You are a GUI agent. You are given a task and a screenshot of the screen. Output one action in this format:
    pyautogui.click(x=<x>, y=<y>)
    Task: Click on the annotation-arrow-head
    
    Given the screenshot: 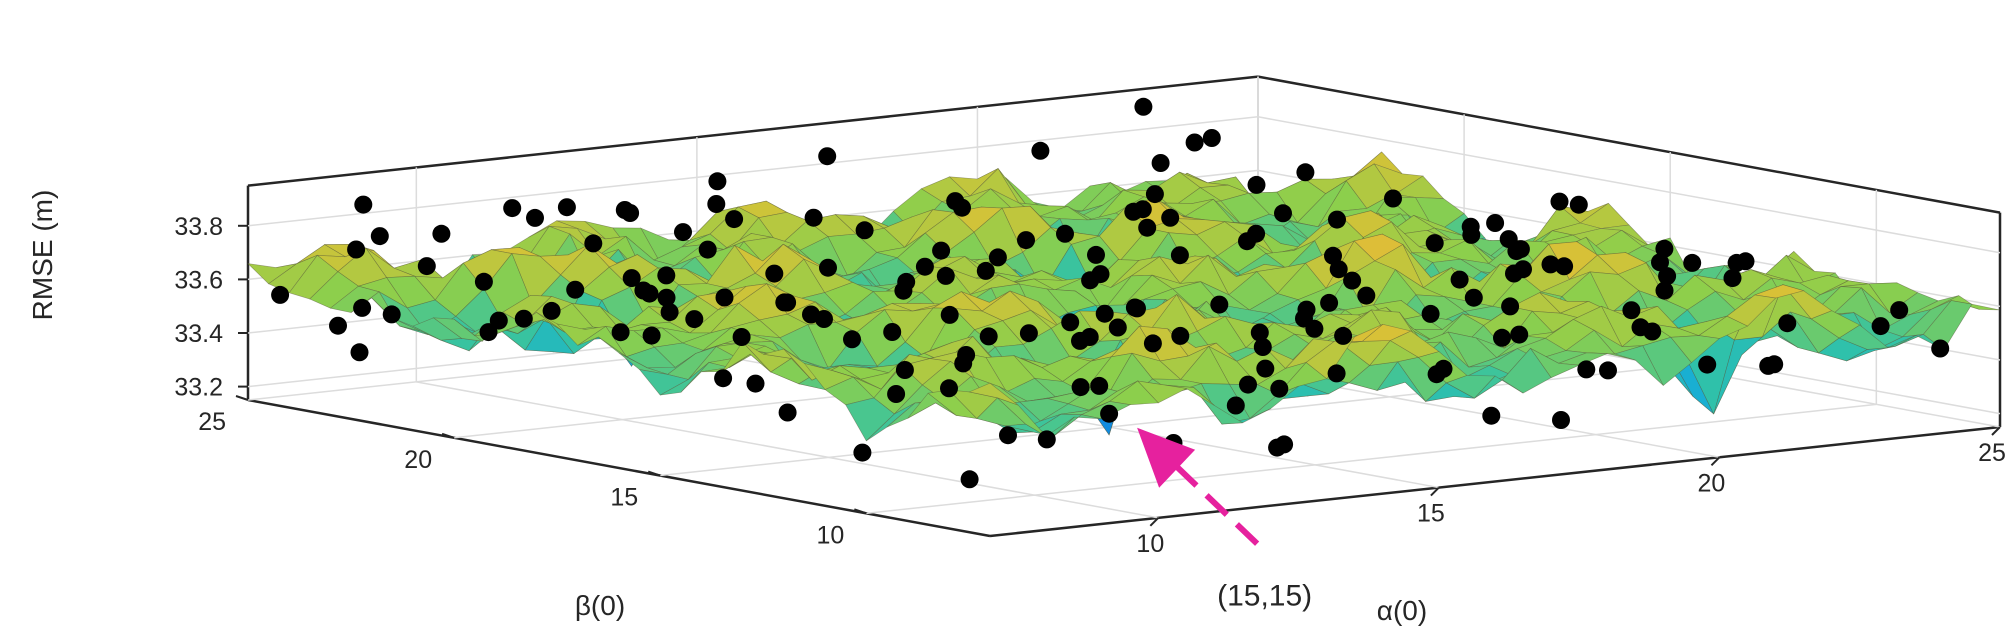 What is the action you would take?
    pyautogui.click(x=1166, y=457)
    